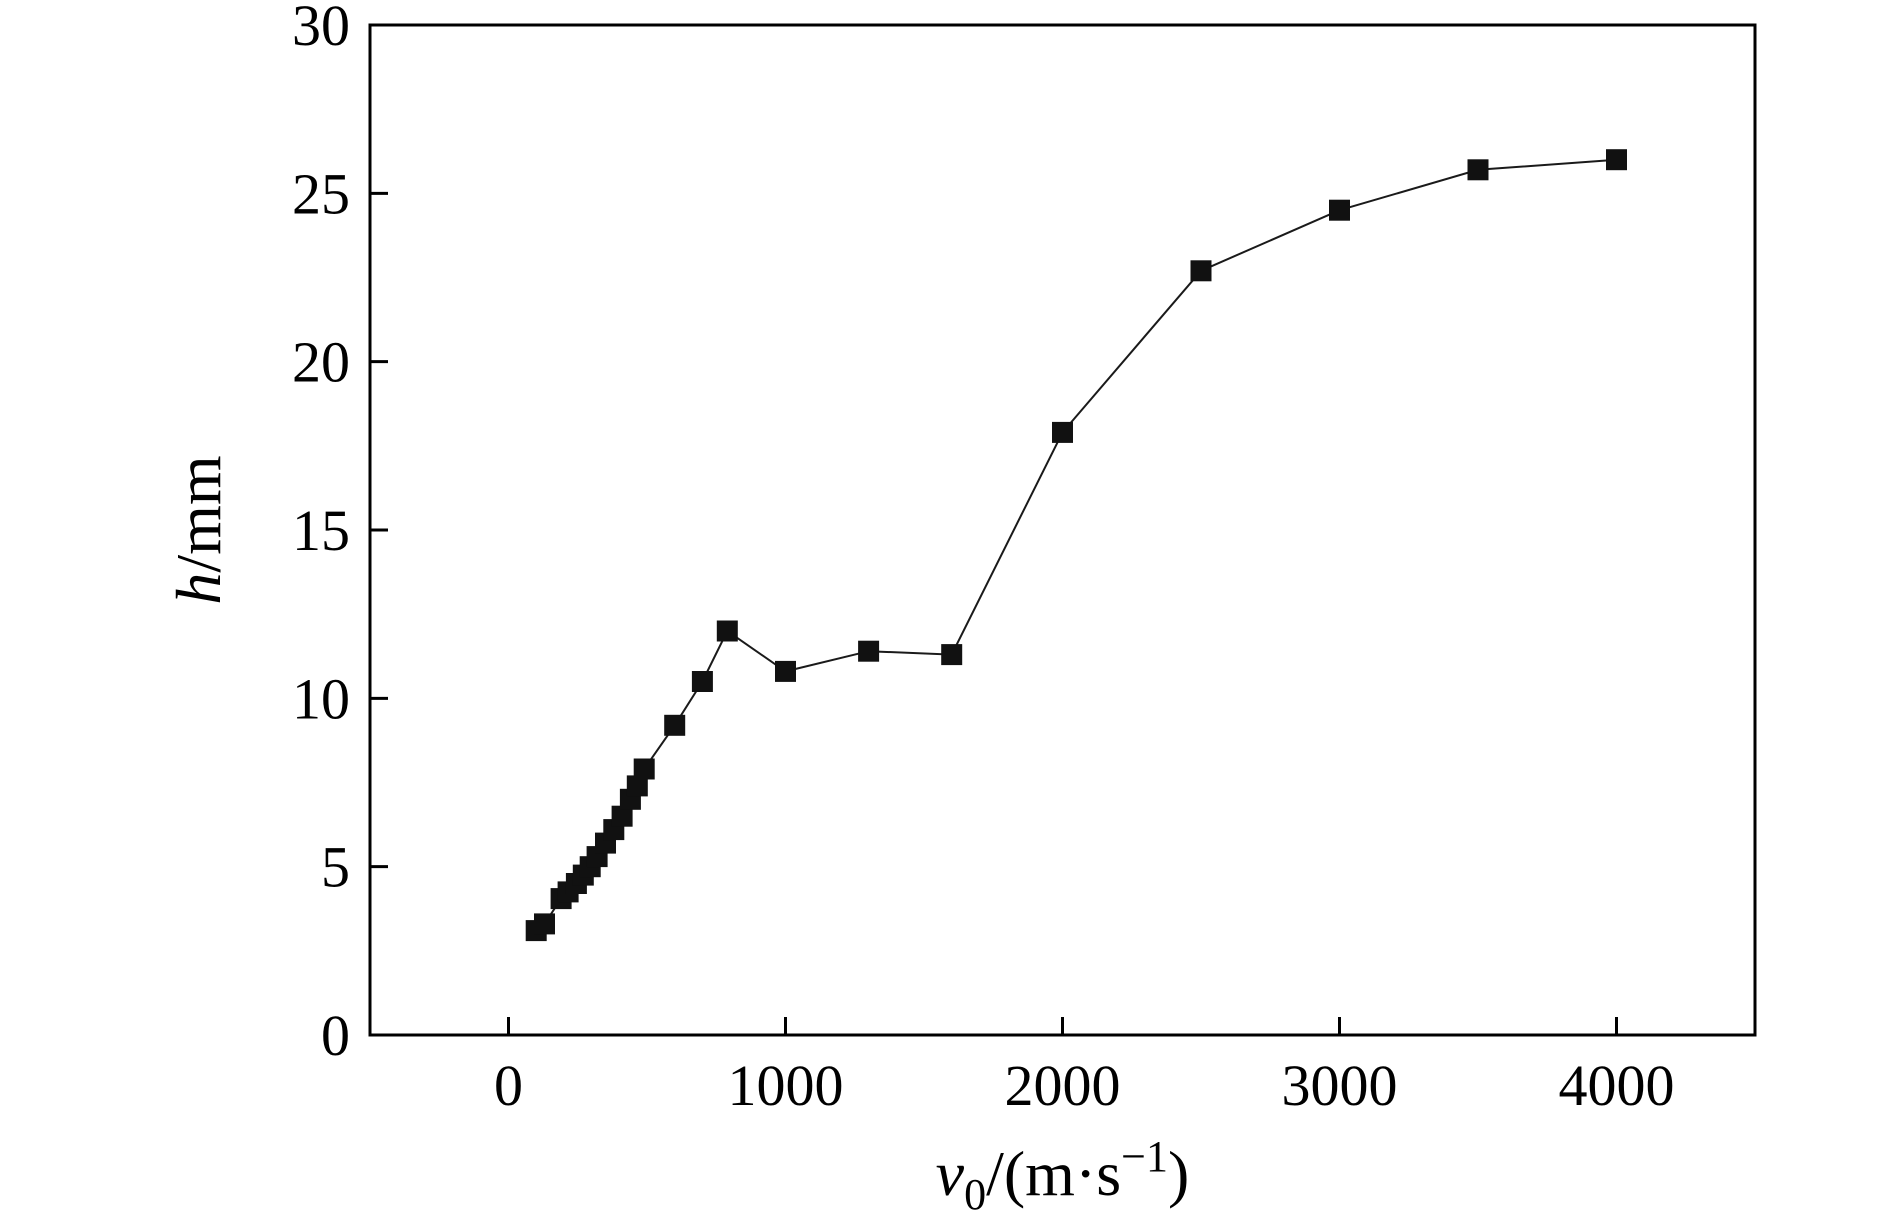 This screenshot has height=1223, width=1890. Describe the element at coordinates (321, 362) in the screenshot. I see `y-tick-label: 20` at that location.